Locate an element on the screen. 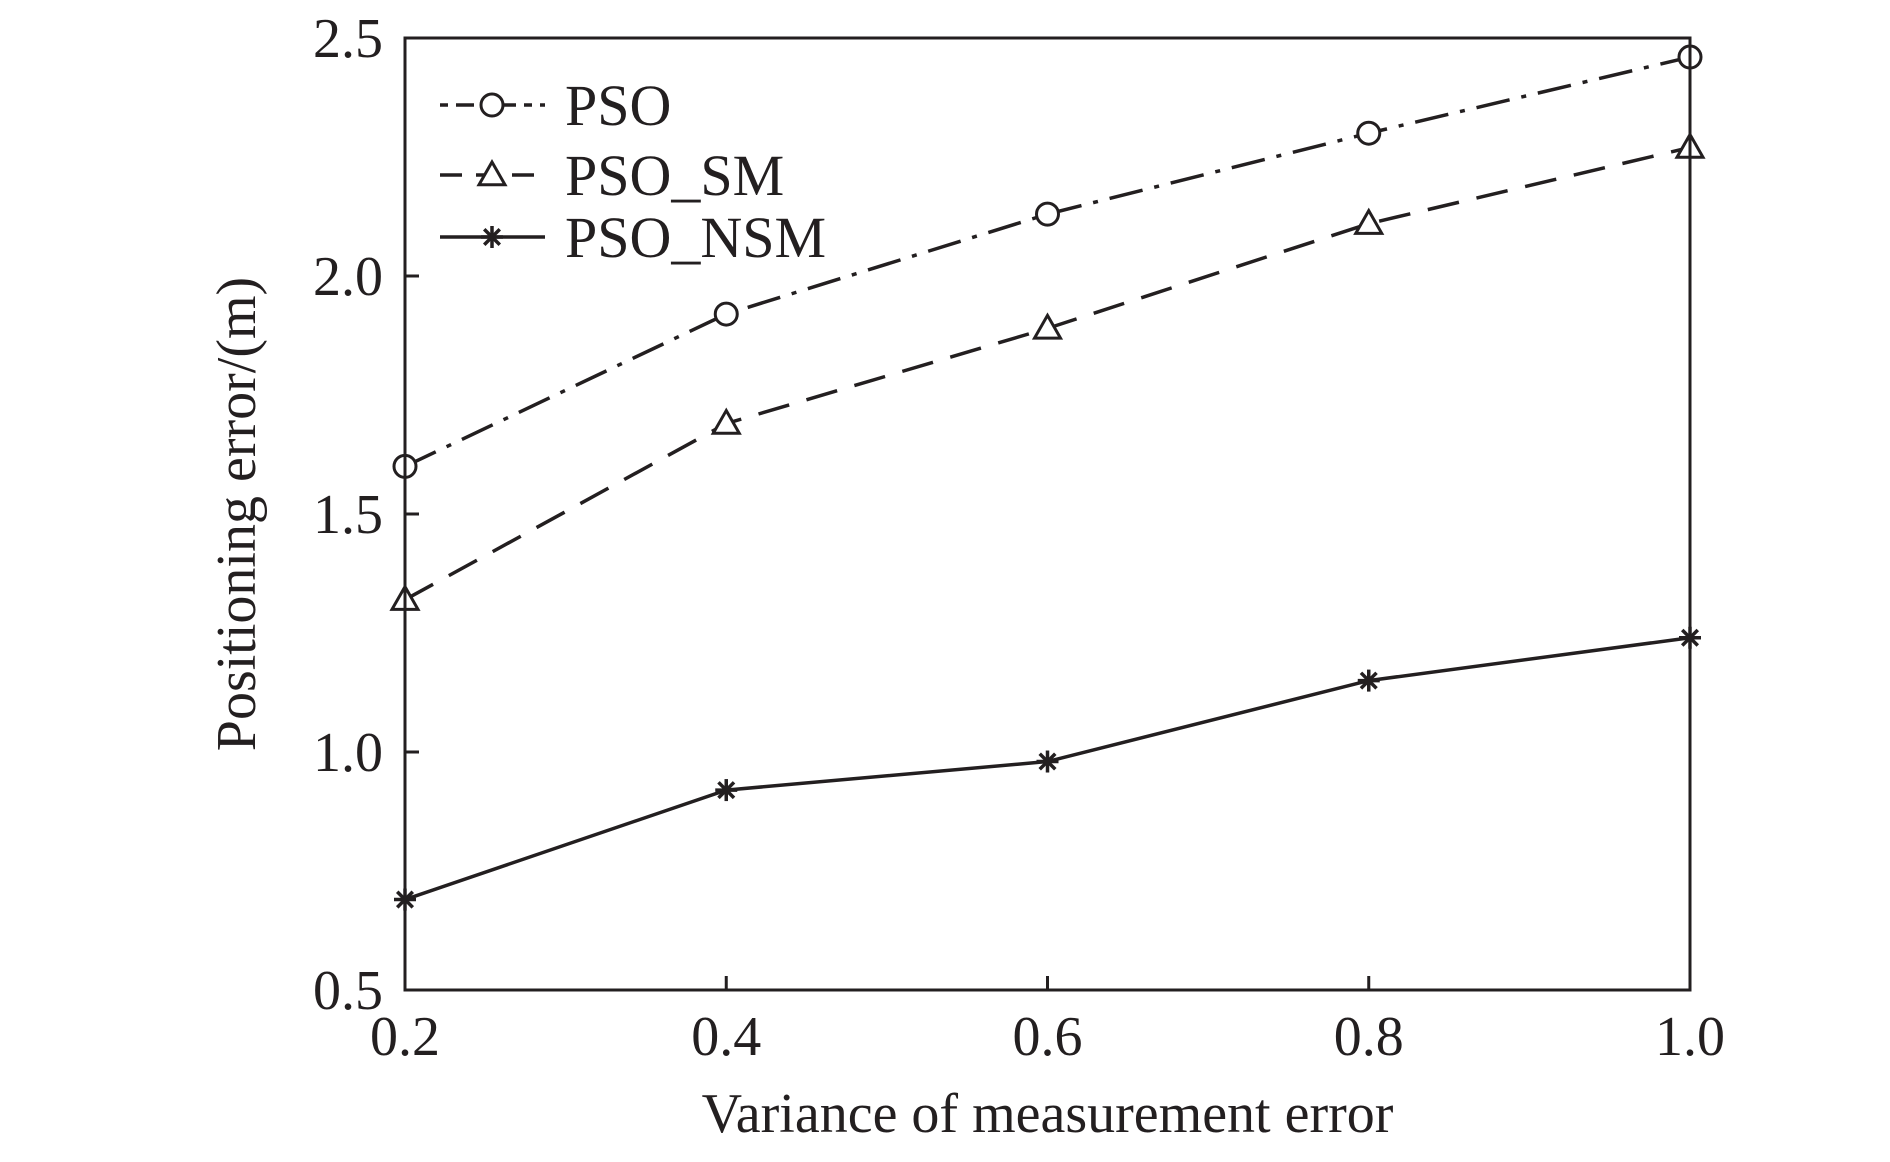 The height and width of the screenshot is (1162, 1890). legend-marker-pso-sm is located at coordinates (492, 172).